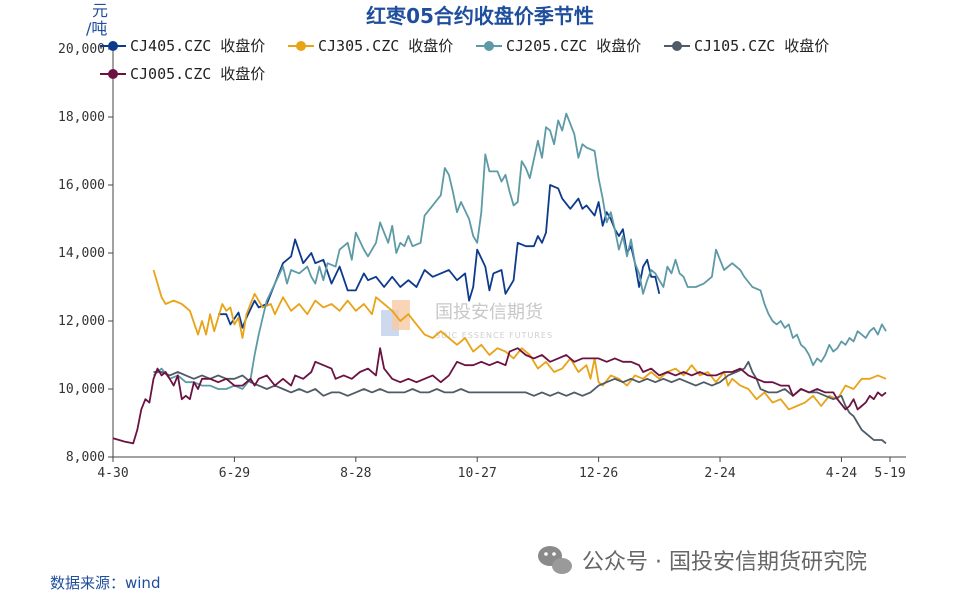 The image size is (960, 600). What do you see at coordinates (841, 473) in the screenshot?
I see `x-tick-label: 4-24` at bounding box center [841, 473].